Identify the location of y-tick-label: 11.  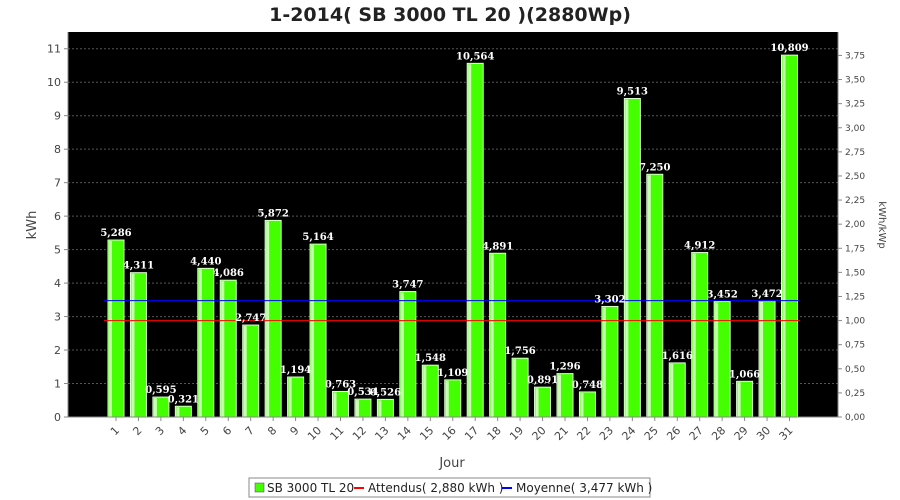
(54, 49).